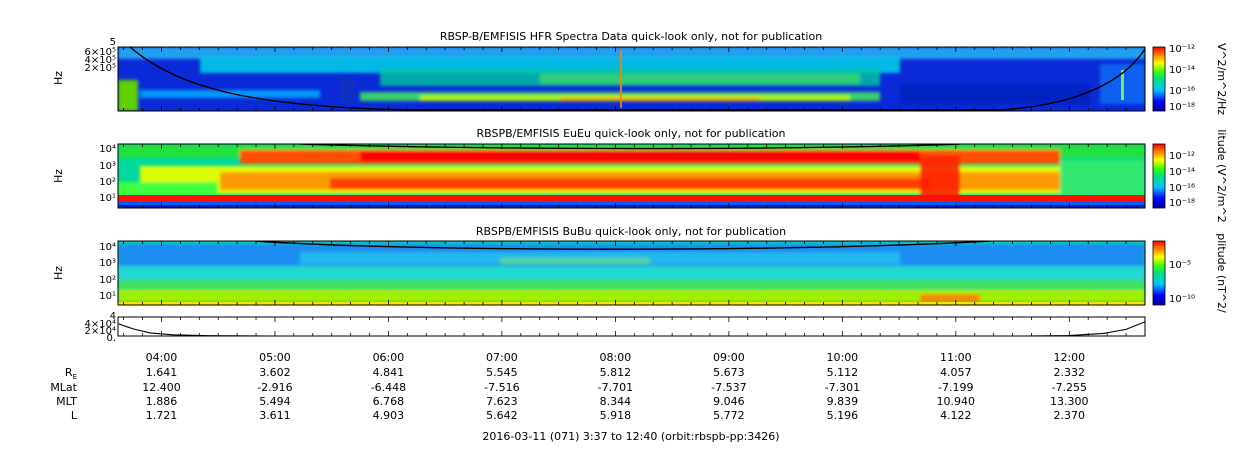  I want to click on time-tick-label: 10:00, so click(842, 357).